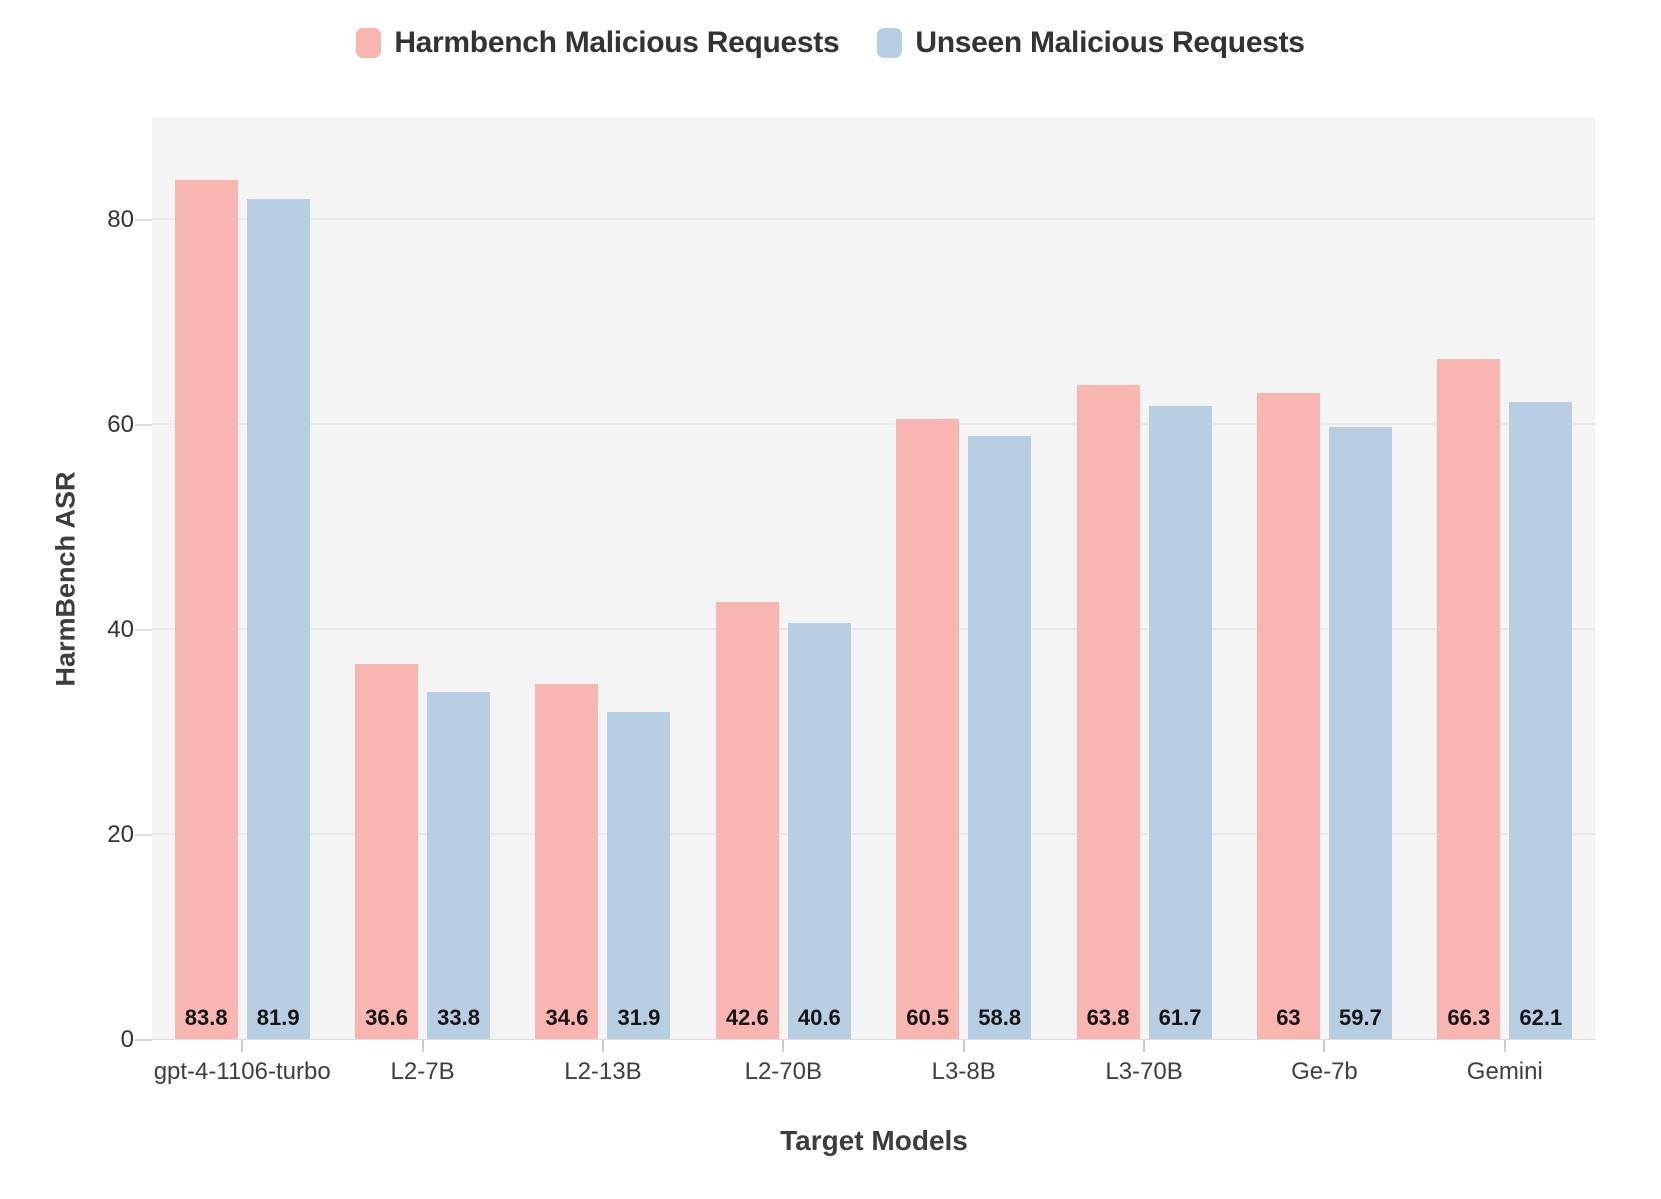  I want to click on bar-value-label: 31.9, so click(639, 1017).